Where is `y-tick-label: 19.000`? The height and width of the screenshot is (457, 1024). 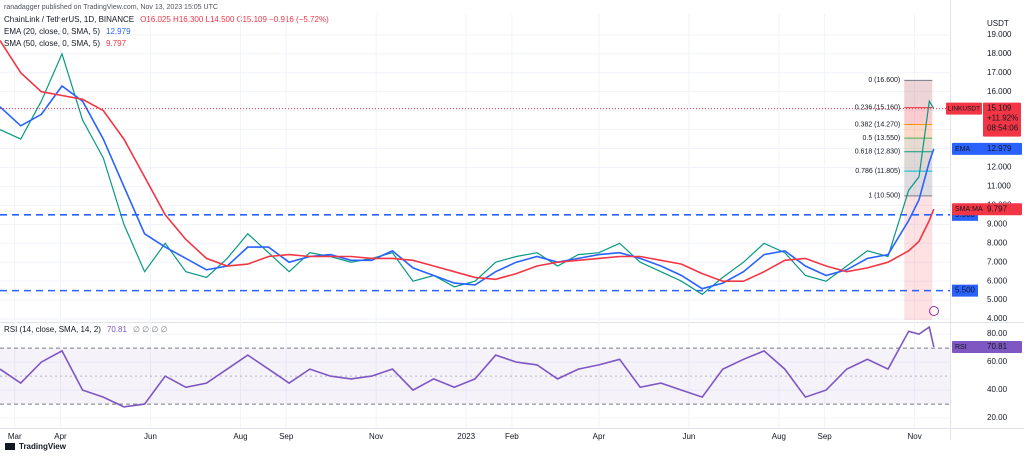 y-tick-label: 19.000 is located at coordinates (999, 34).